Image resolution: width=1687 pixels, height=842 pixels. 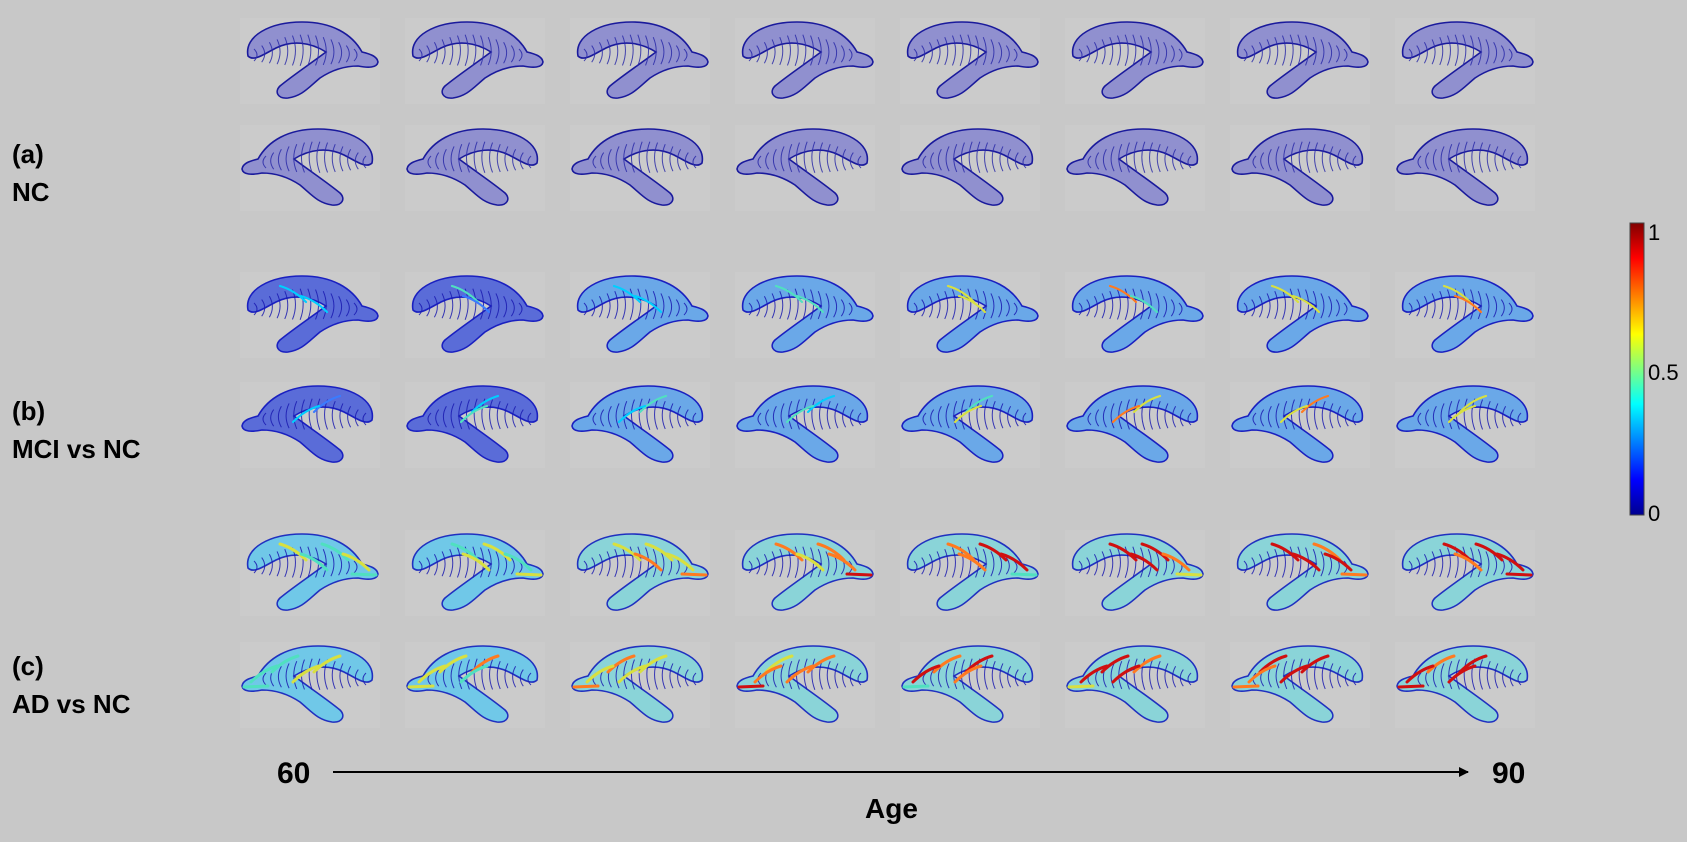 What do you see at coordinates (640, 573) in the screenshot?
I see `shape-ad-row5-col3` at bounding box center [640, 573].